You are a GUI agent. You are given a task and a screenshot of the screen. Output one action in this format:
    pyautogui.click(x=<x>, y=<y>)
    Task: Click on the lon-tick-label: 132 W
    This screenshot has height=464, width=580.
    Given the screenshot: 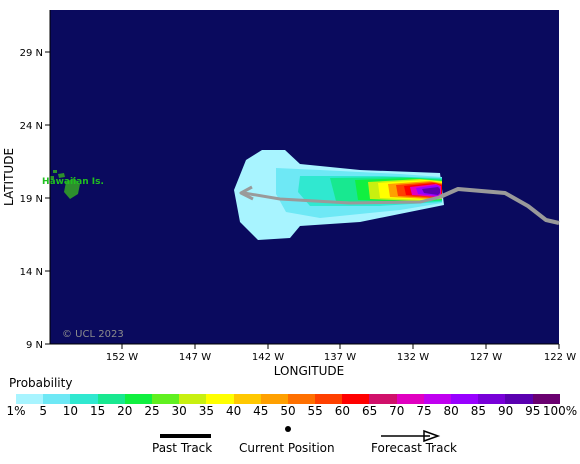 What is the action you would take?
    pyautogui.click(x=413, y=357)
    